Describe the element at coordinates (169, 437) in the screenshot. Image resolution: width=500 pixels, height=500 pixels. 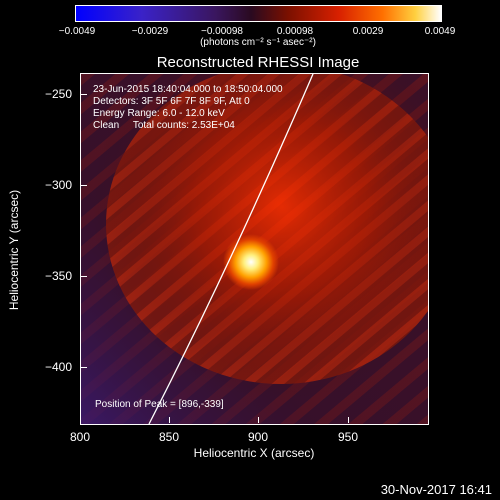
I see `x-tick-label: 850` at that location.